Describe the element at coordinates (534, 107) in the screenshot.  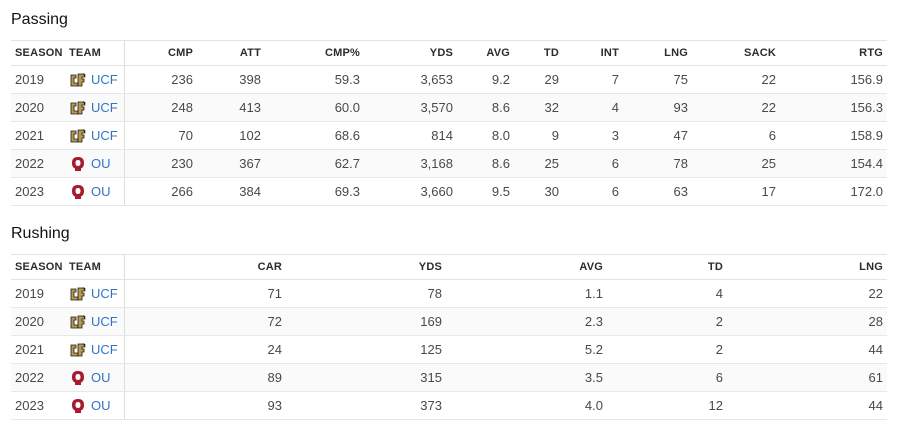
I see `passing-td-cell: 32` at that location.